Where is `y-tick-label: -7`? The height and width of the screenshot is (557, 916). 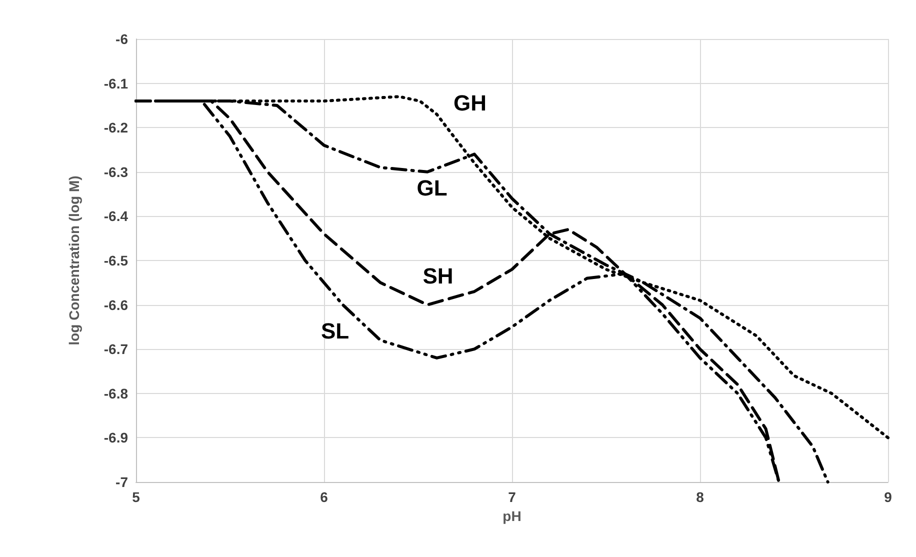 y-tick-label: -7 is located at coordinates (122, 482).